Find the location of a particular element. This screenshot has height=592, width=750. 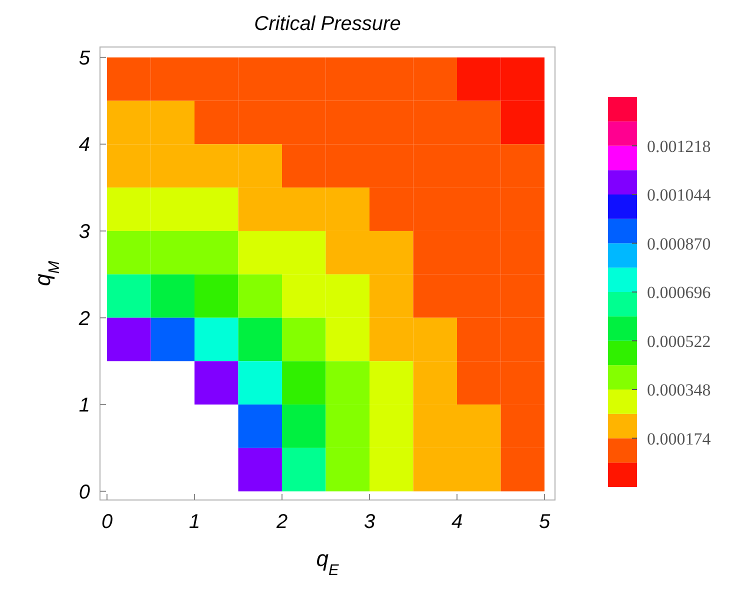

x-tick-label: 0 is located at coordinates (107, 522).